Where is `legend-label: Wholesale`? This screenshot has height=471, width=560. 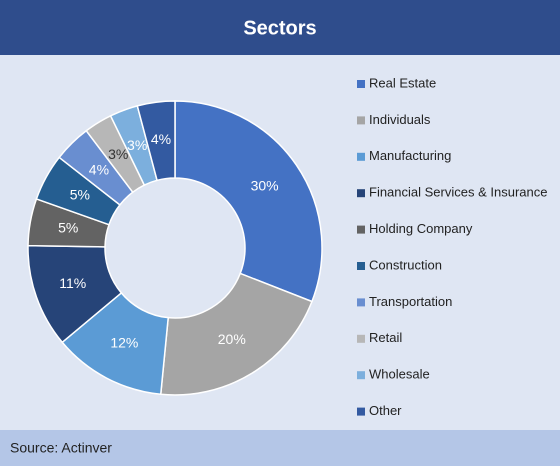
legend-label: Wholesale is located at coordinates (399, 374).